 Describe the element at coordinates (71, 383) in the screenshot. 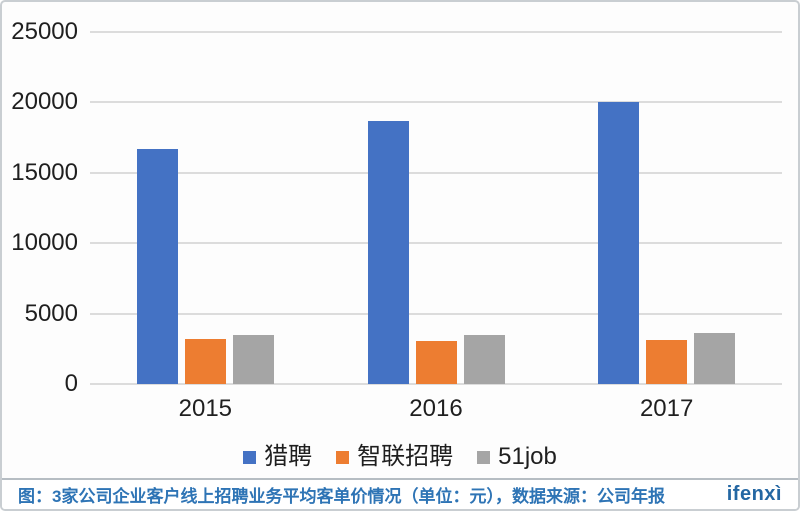

I see `y-tick-label: 0` at that location.